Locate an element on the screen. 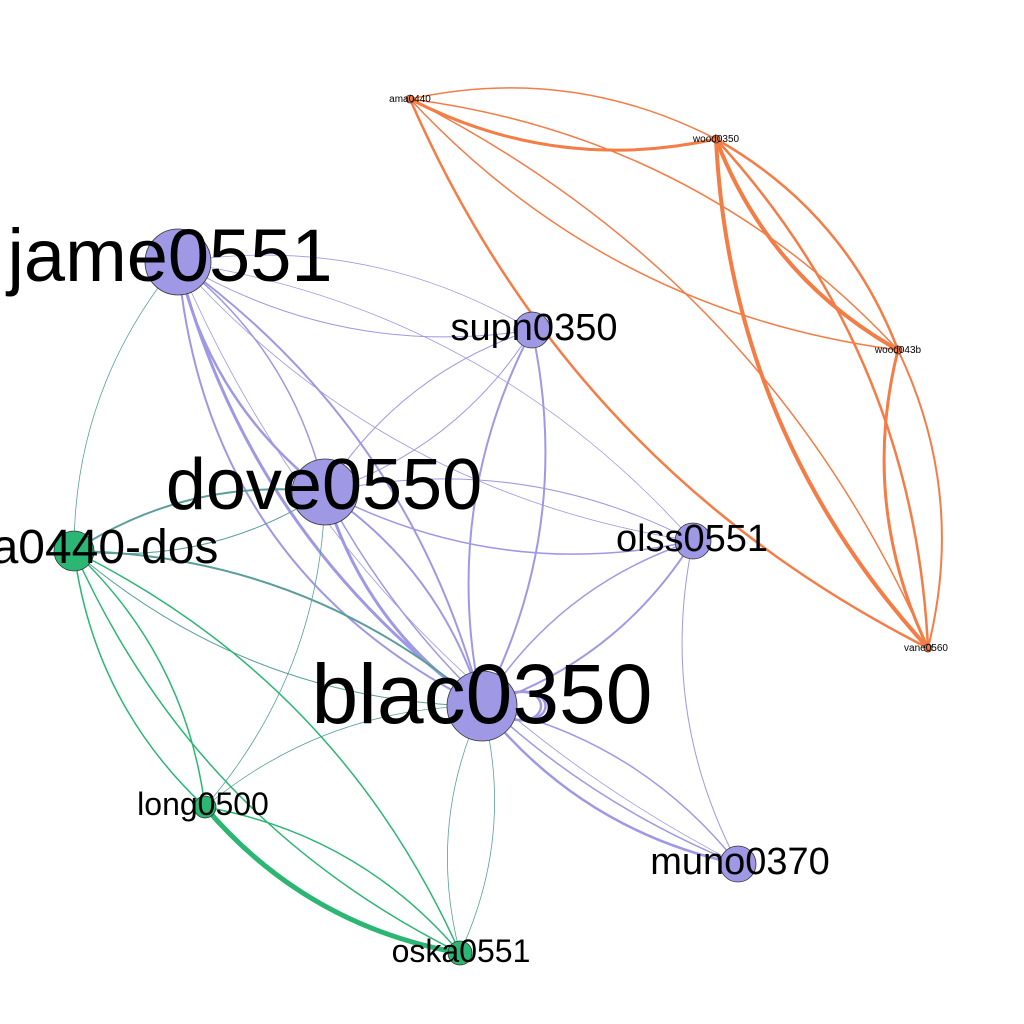  node-label-oska0551: oska0551 is located at coordinates (461, 951).